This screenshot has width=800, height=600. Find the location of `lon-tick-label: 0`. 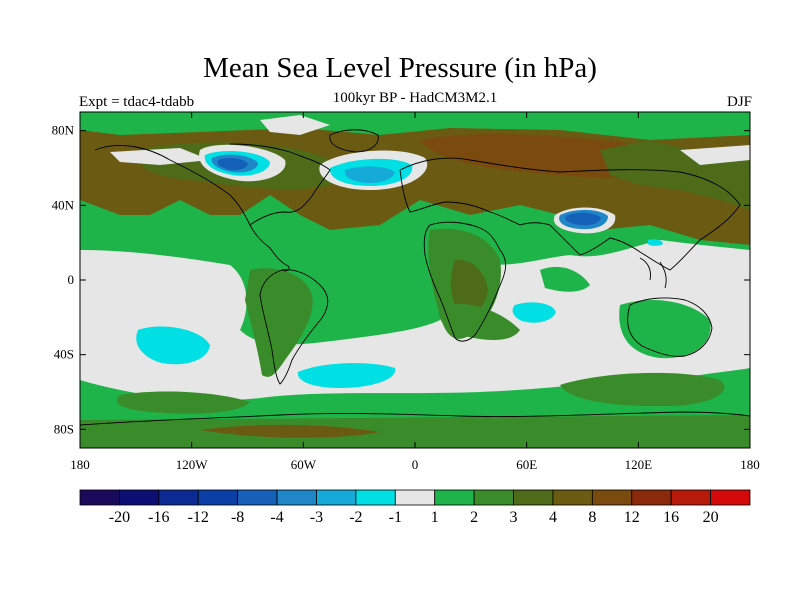

lon-tick-label: 0 is located at coordinates (415, 464).